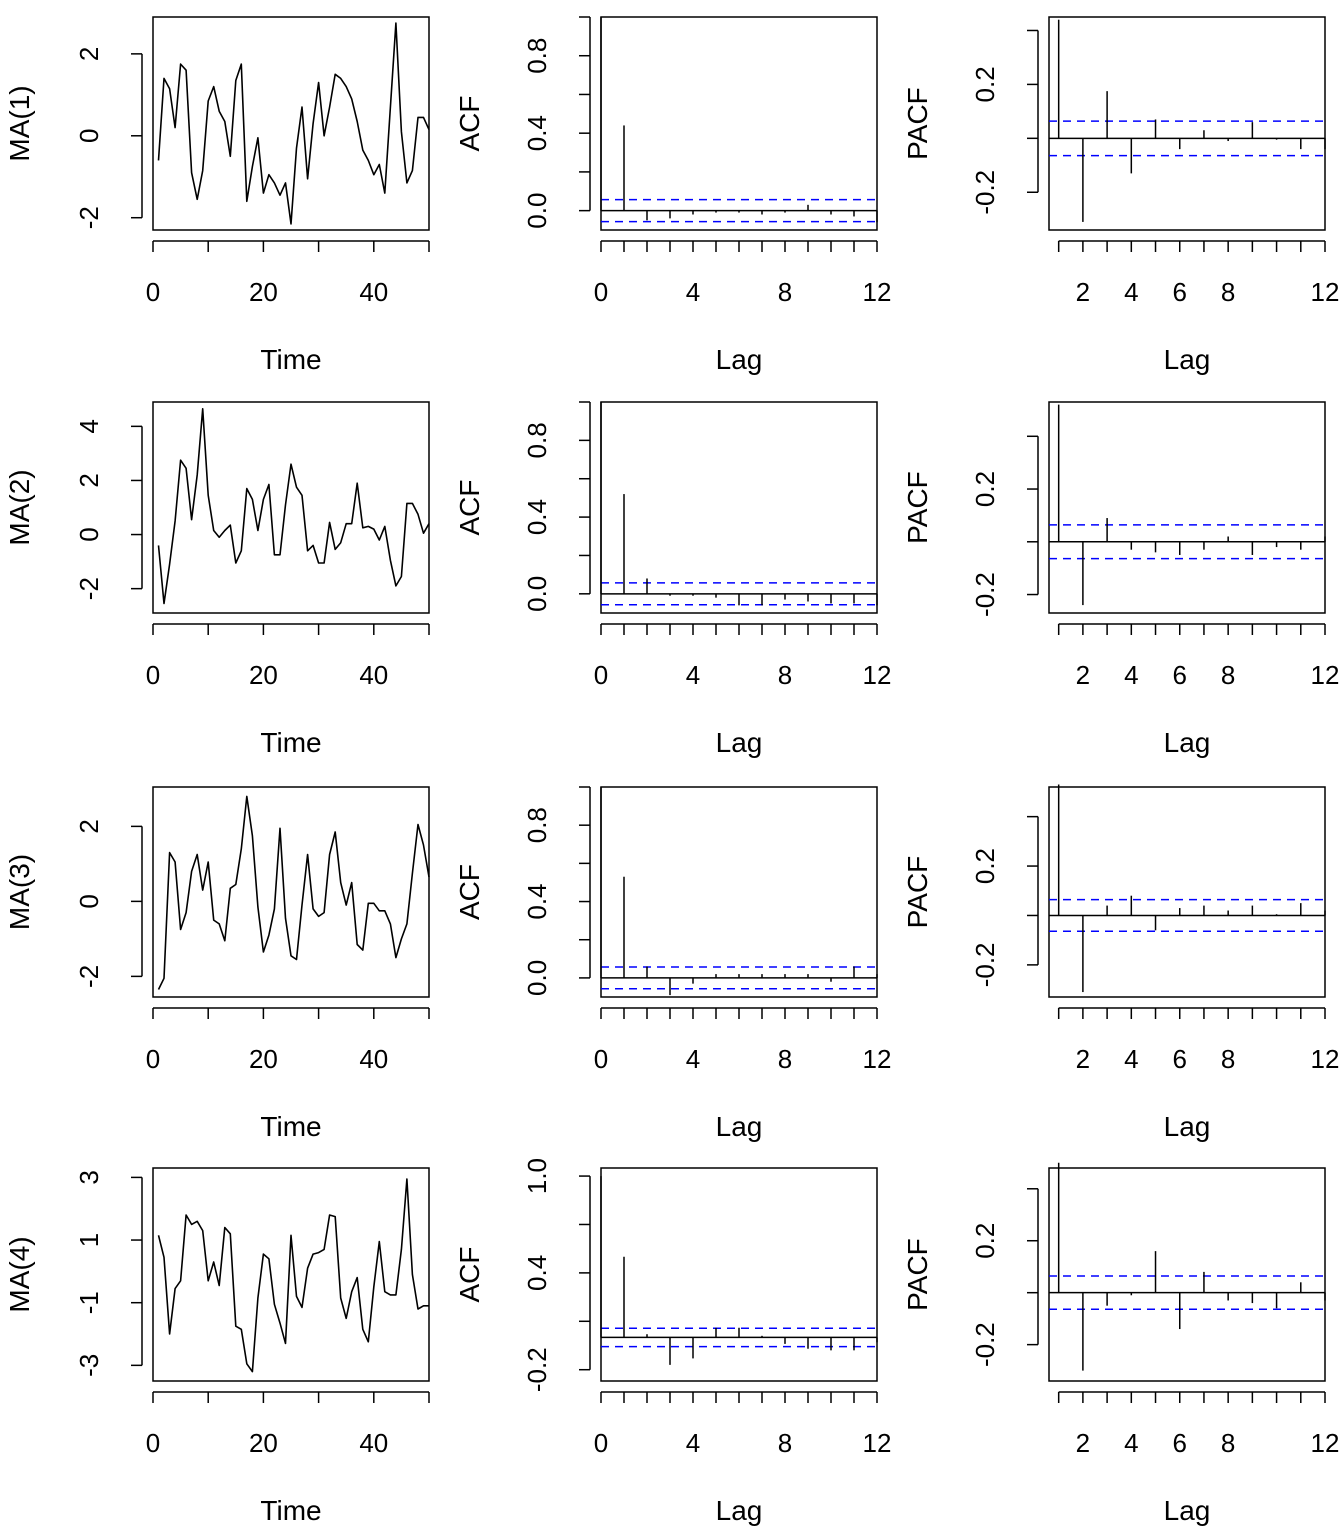 The image size is (1344, 1536). What do you see at coordinates (537, 1176) in the screenshot?
I see `y-tick-label: 1.0` at bounding box center [537, 1176].